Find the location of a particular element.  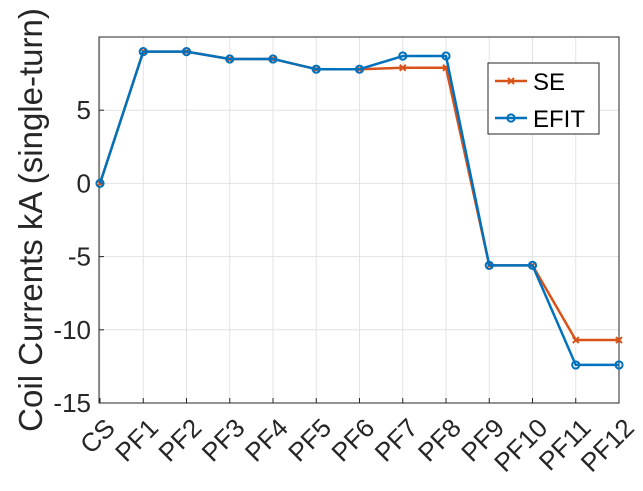

x-tick-label: PF4 is located at coordinates (266, 440).